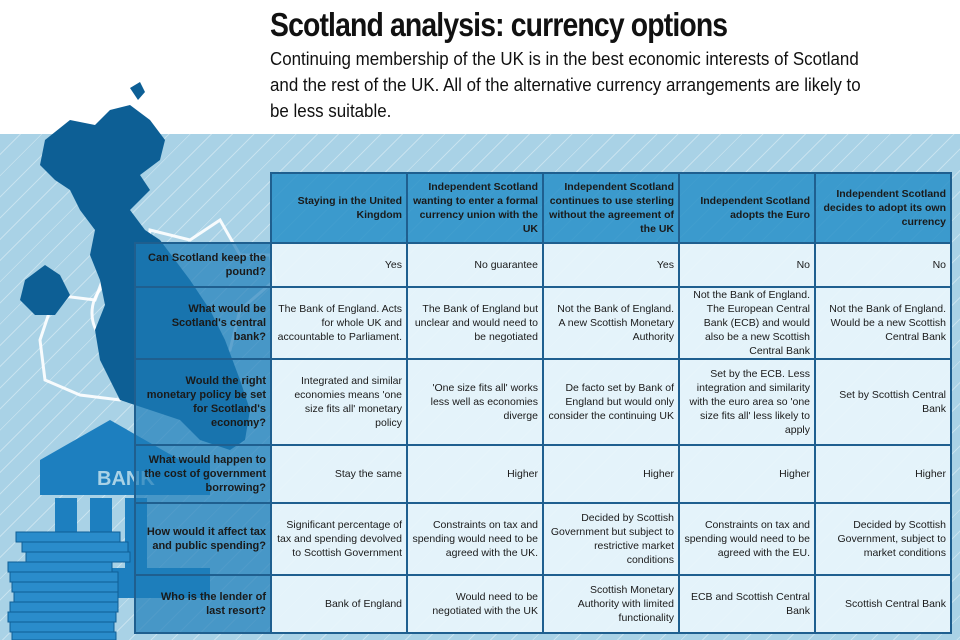  Describe the element at coordinates (69, 585) in the screenshot. I see `coin-stack-icon` at that location.